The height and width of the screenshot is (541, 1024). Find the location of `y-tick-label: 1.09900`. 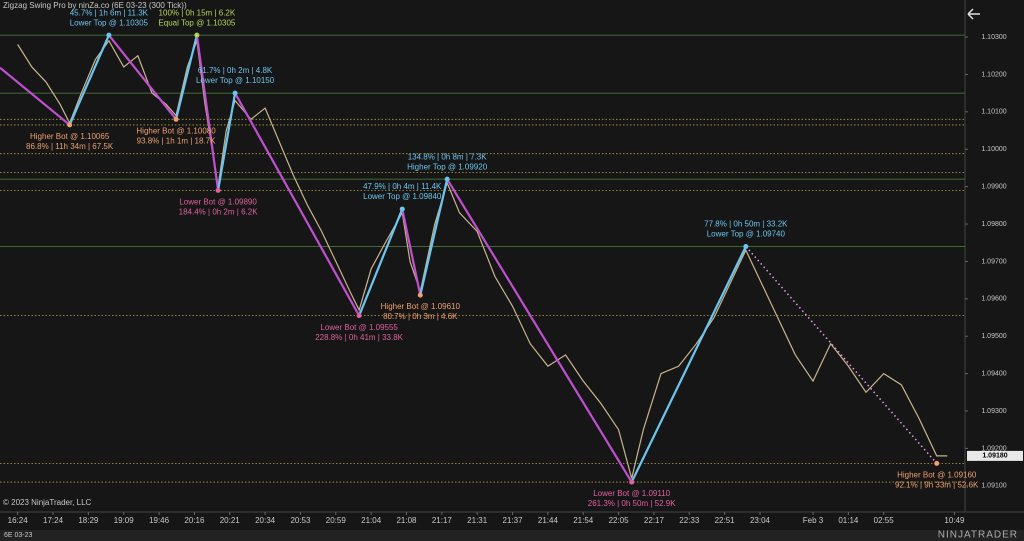

y-tick-label: 1.09900 is located at coordinates (993, 186).